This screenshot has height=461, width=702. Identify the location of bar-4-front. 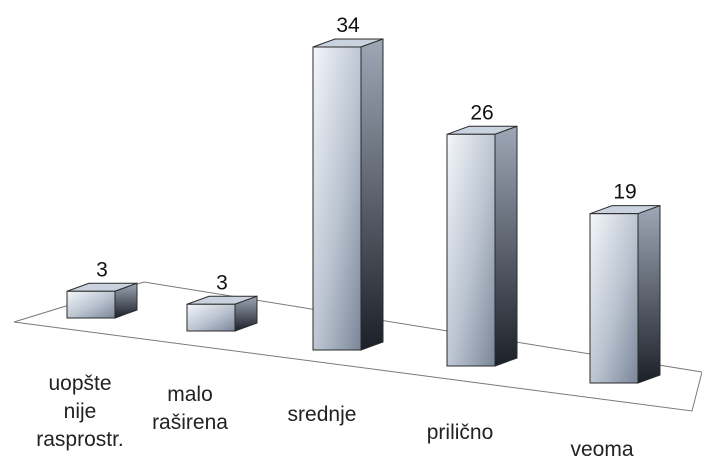
(471, 250).